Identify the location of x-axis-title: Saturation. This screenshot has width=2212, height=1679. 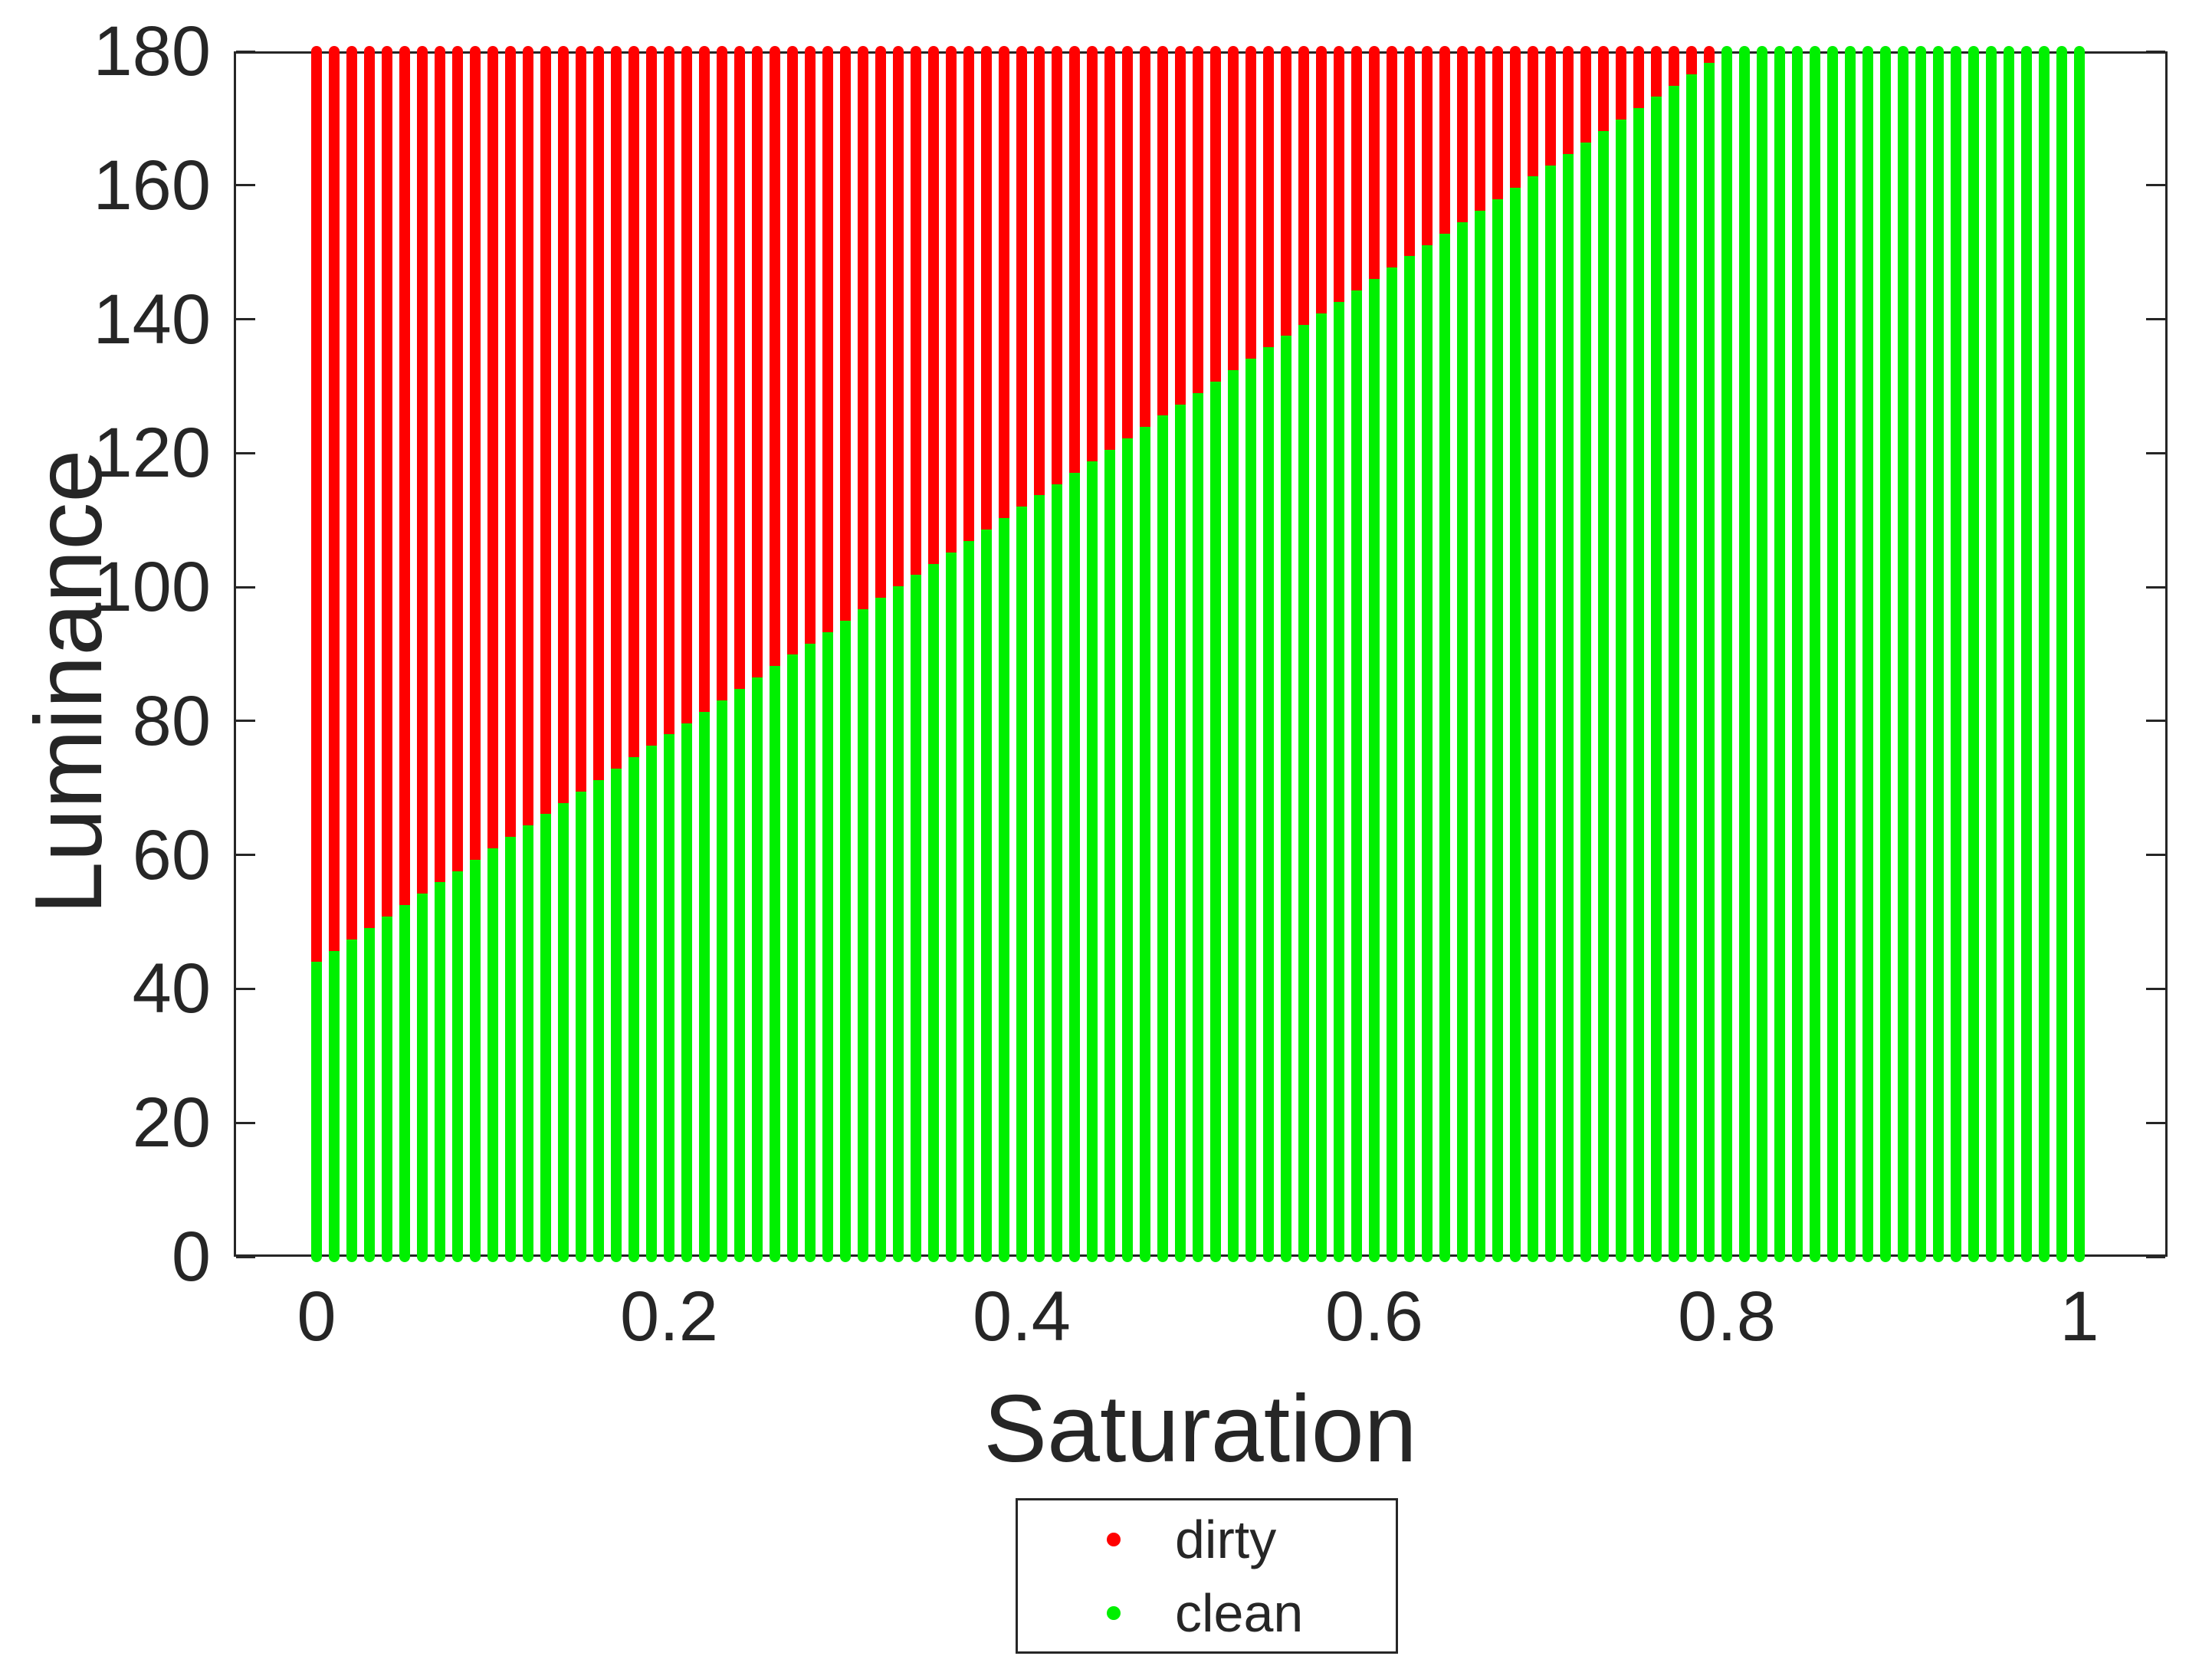
(1200, 1429).